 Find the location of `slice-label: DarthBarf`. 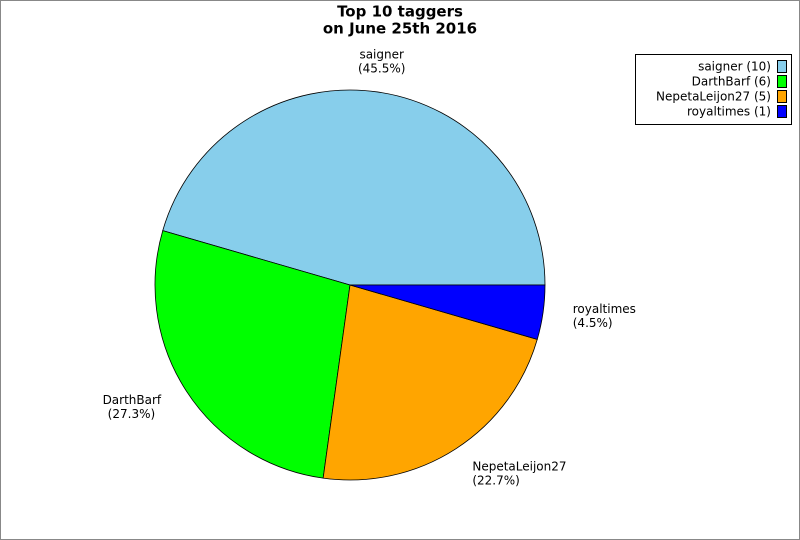

slice-label: DarthBarf is located at coordinates (132, 400).